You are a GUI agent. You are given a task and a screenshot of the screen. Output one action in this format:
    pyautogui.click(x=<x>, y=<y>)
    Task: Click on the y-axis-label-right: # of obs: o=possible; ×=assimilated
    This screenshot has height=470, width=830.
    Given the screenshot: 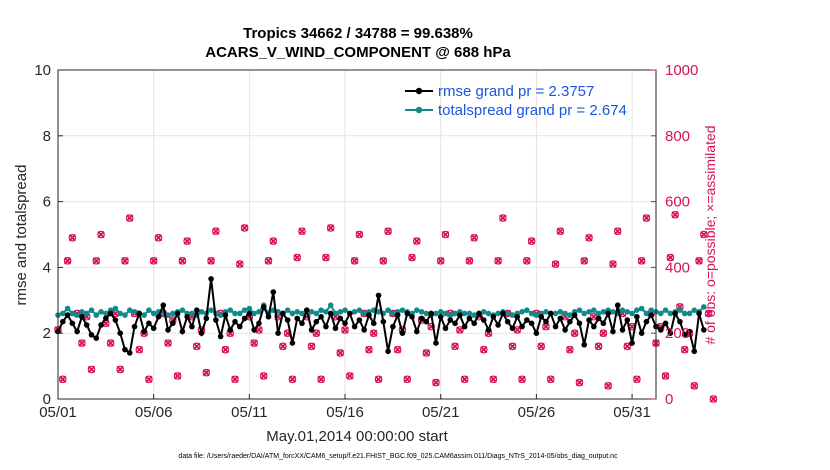 What is the action you would take?
    pyautogui.click(x=710, y=234)
    